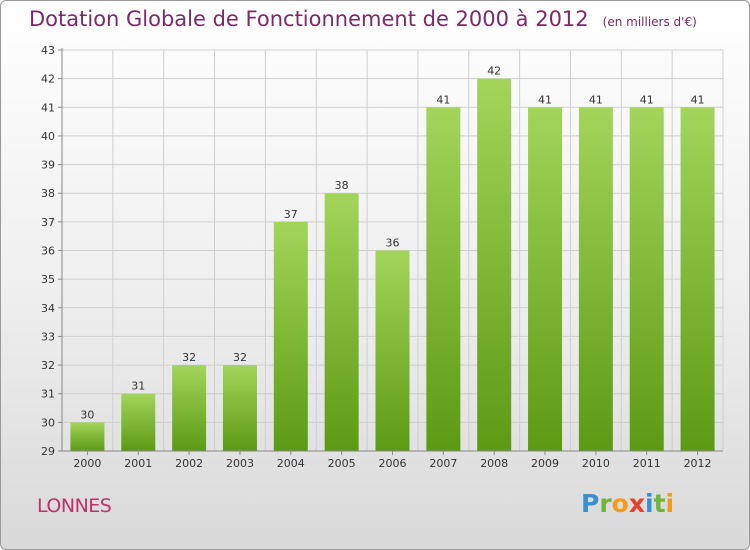 This screenshot has width=750, height=550. What do you see at coordinates (291, 214) in the screenshot?
I see `data-label: 37` at bounding box center [291, 214].